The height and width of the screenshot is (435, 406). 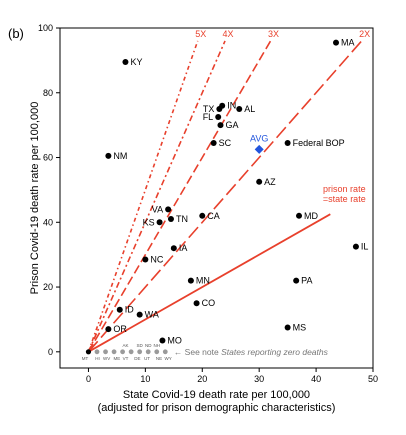 What do you see at coordinates (365, 247) in the screenshot?
I see `point-label: IL` at bounding box center [365, 247].